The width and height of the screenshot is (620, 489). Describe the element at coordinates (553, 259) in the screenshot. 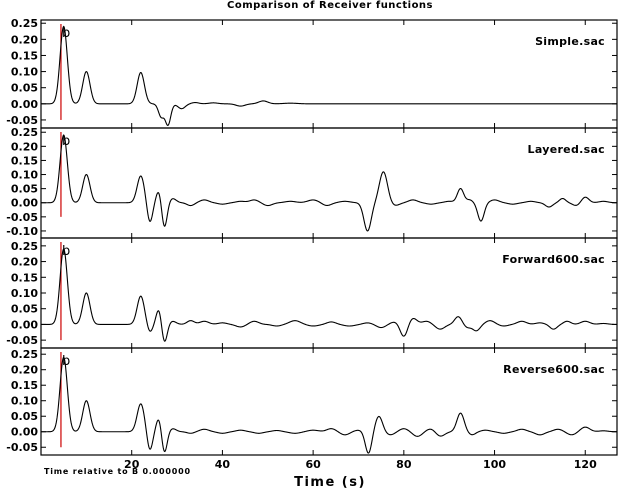

I see `trace-name-label: Forward600.sac` at that location.